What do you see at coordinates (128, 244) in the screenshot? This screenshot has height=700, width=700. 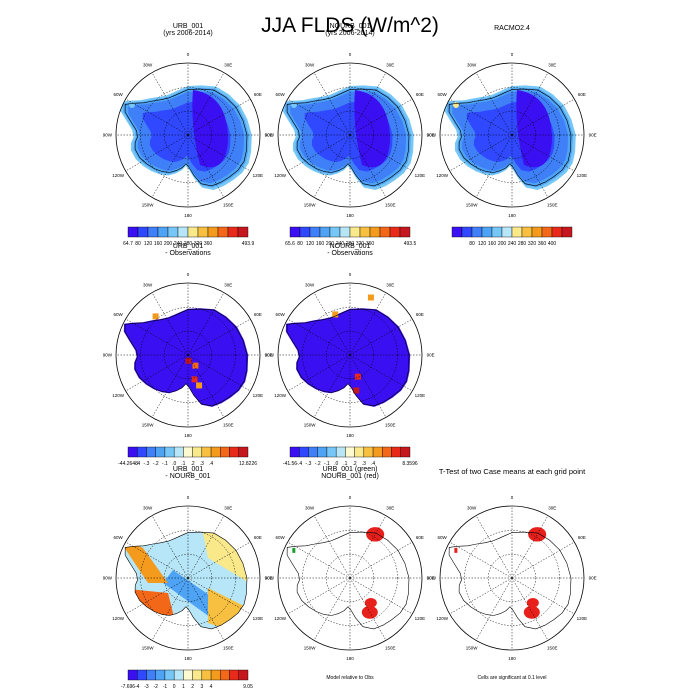 I see `colorbar-min-label: 64.7` at bounding box center [128, 244].